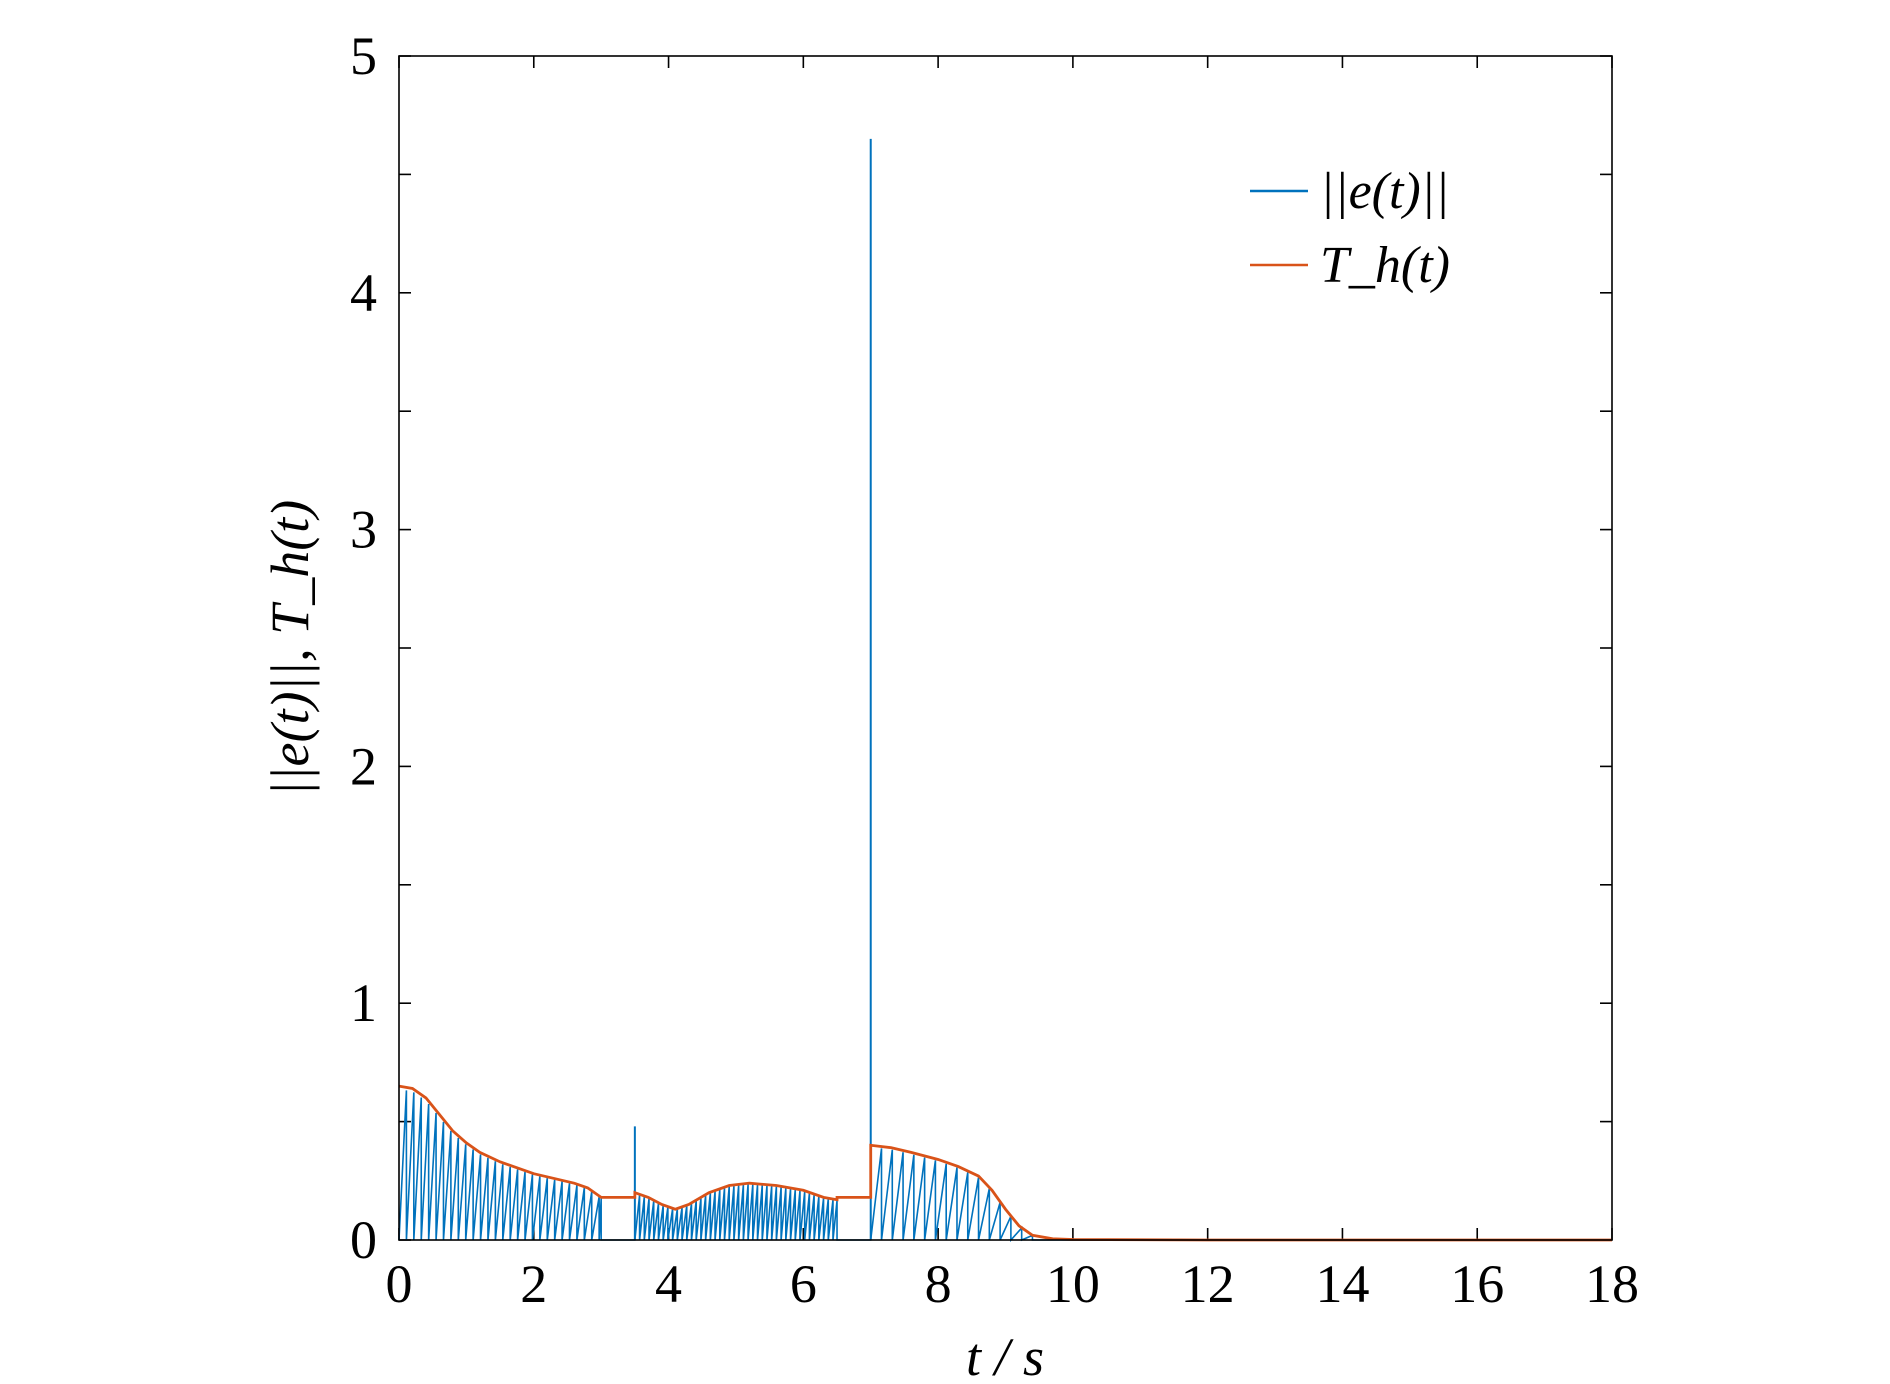 This screenshot has height=1384, width=1890. Describe the element at coordinates (1384, 191) in the screenshot. I see `legend-label-error-norm: ||e(t)||` at that location.